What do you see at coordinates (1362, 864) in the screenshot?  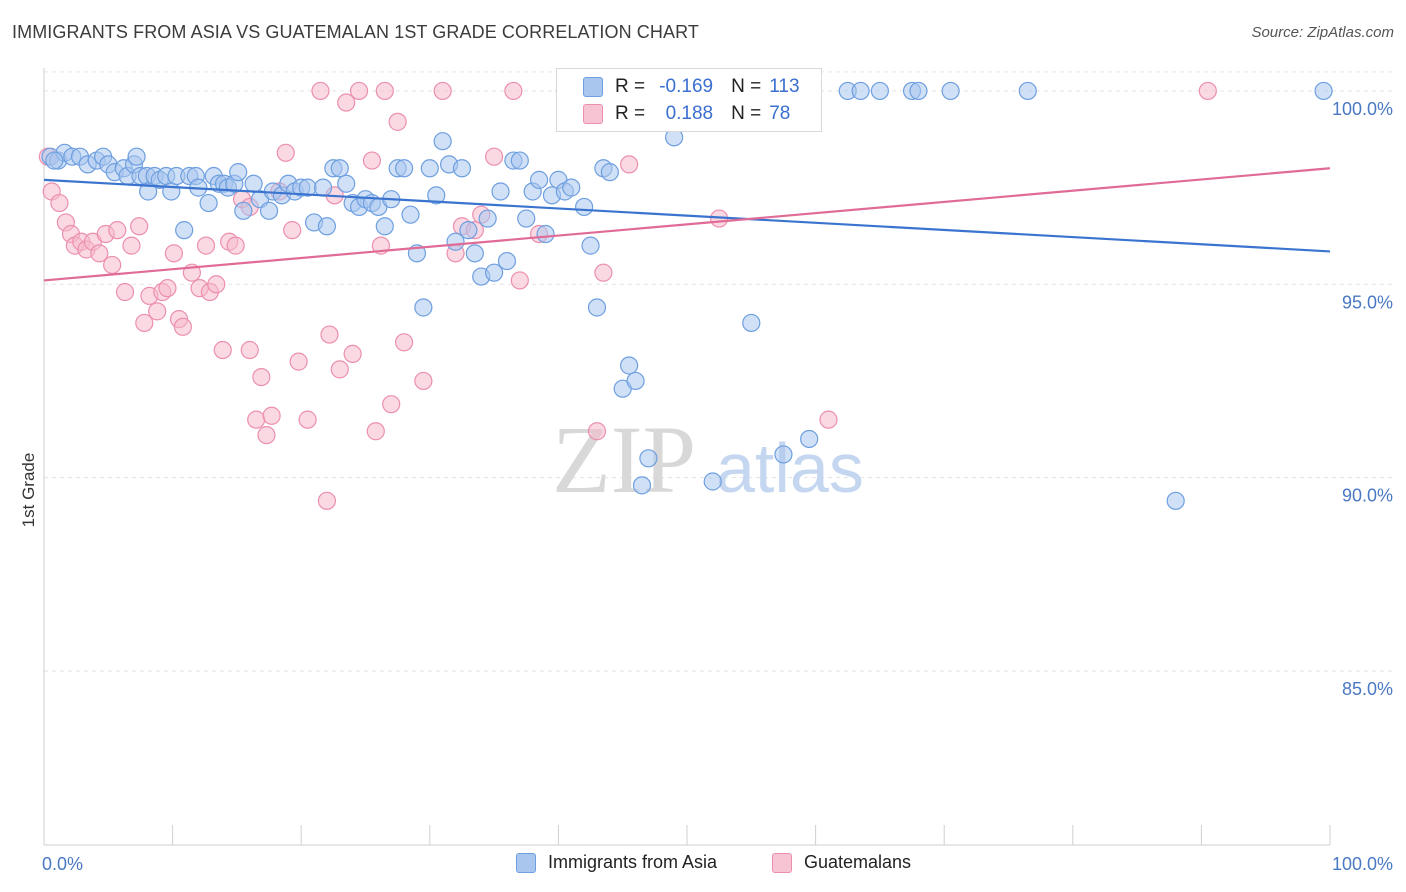 I see `x-tick-label-1: 100.0%` at bounding box center [1362, 864].